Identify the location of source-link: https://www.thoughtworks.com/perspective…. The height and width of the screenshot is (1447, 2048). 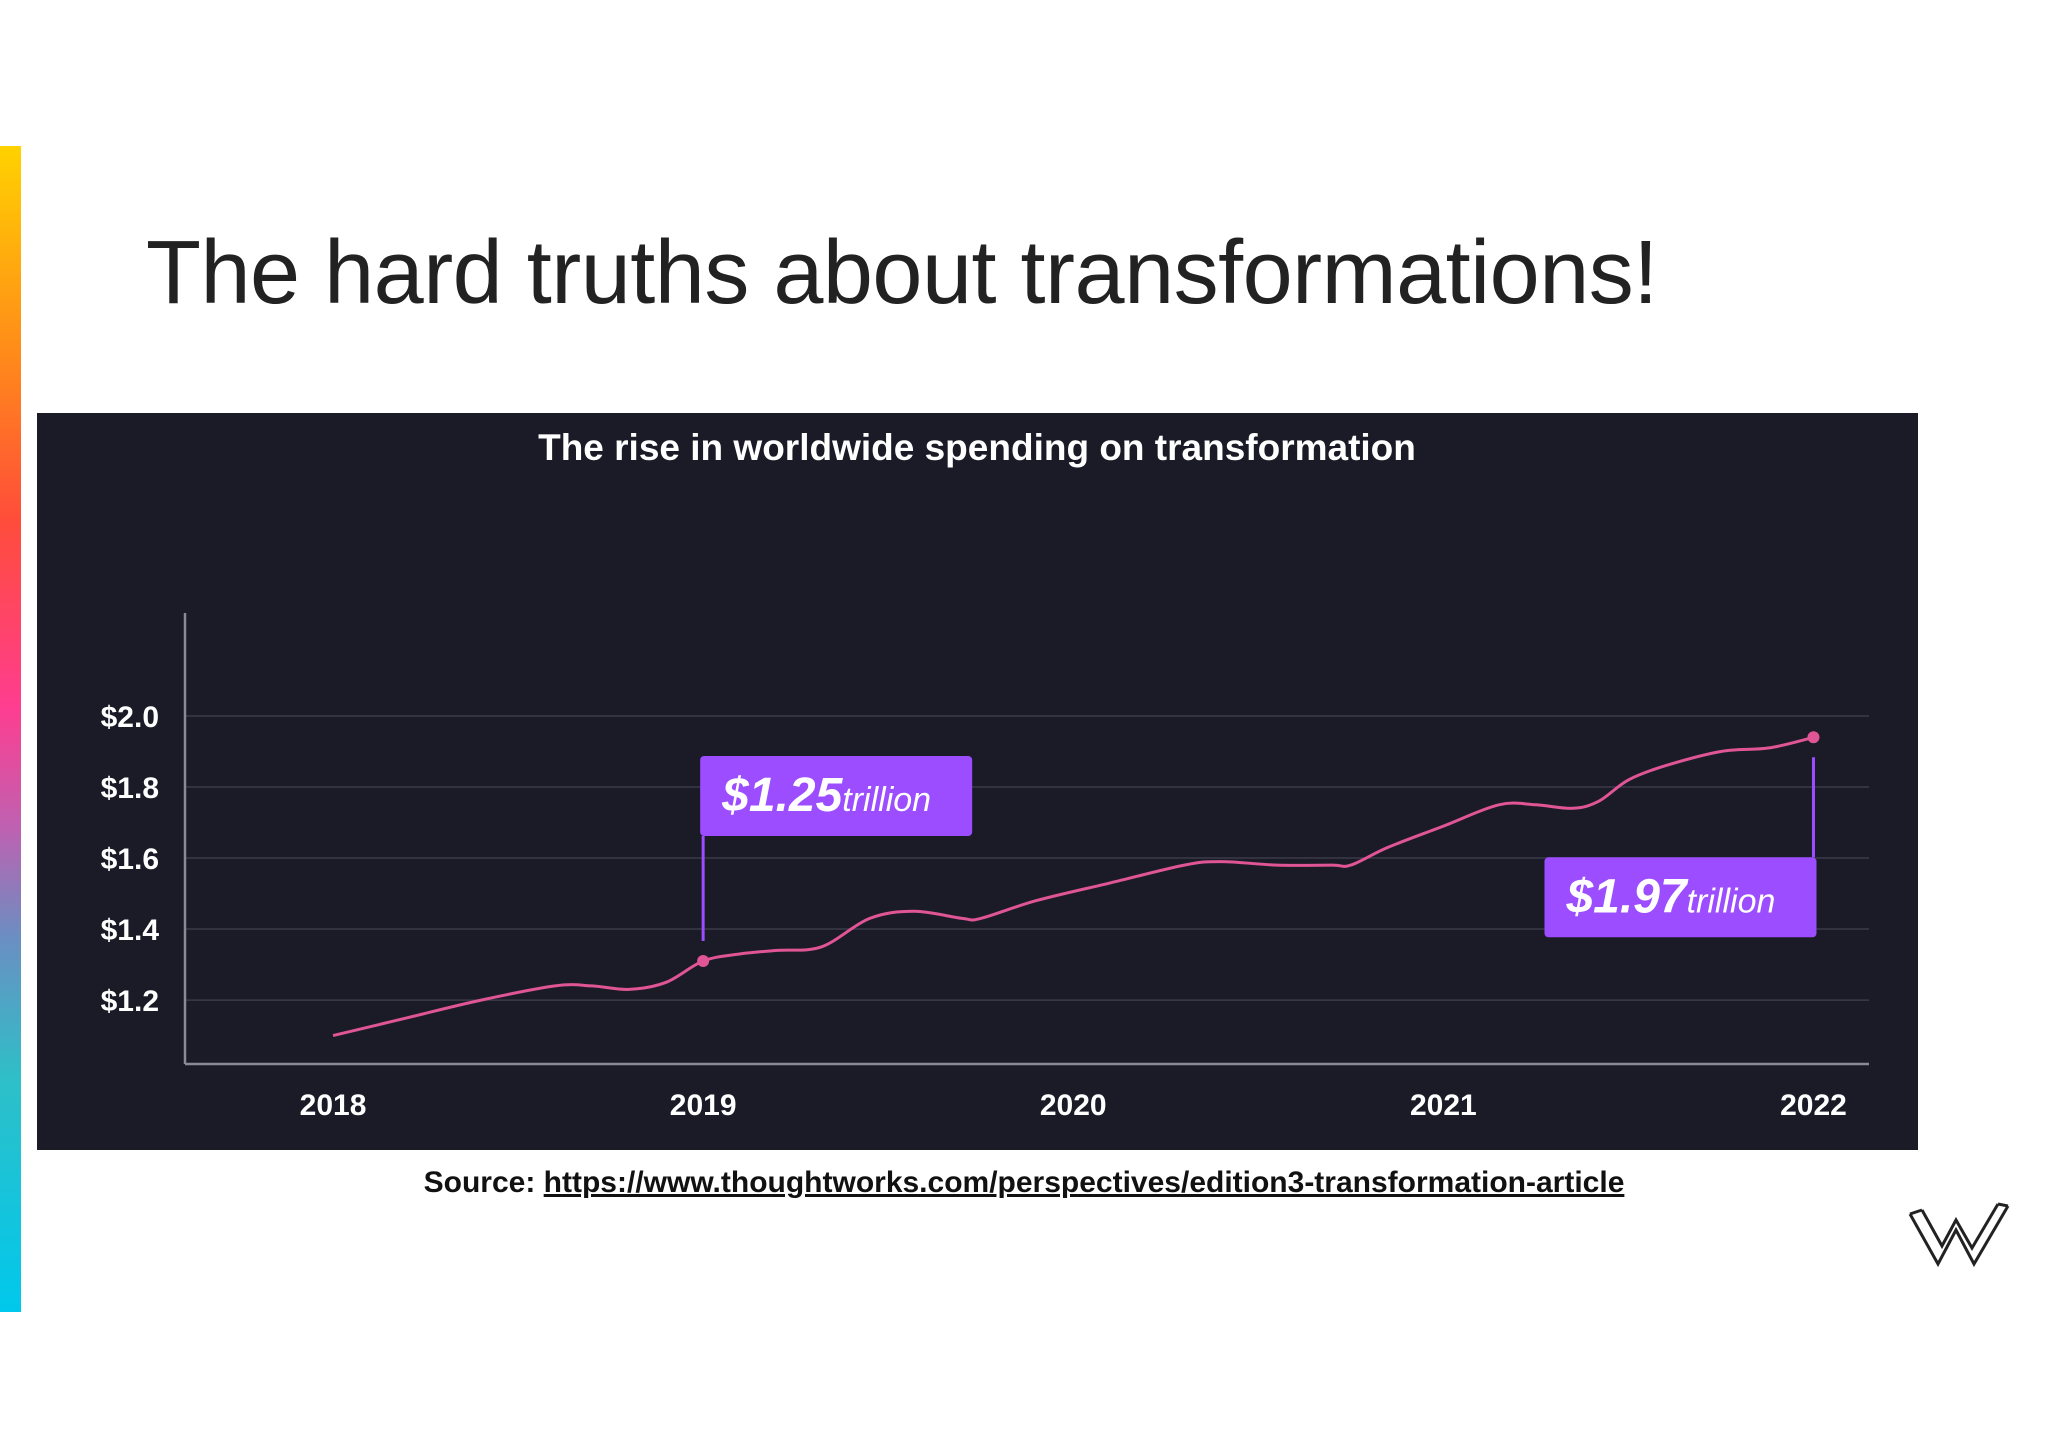
(1084, 1182).